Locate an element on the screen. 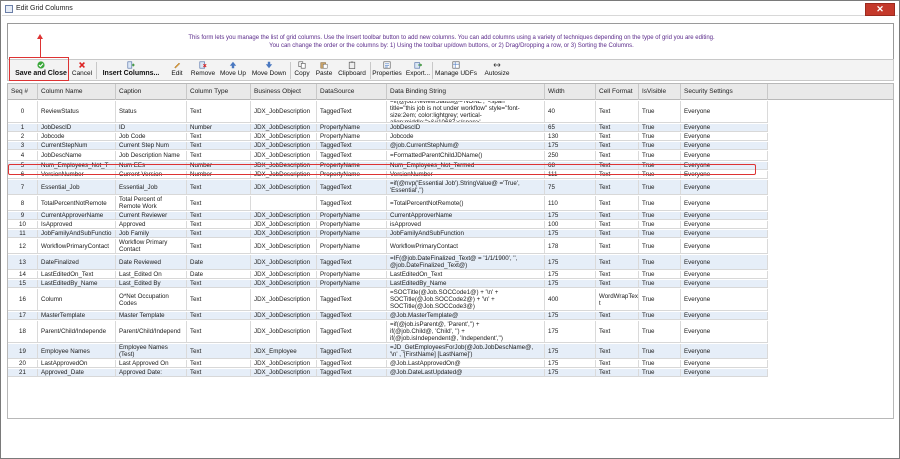  autosize-label: Autosize is located at coordinates (497, 73).